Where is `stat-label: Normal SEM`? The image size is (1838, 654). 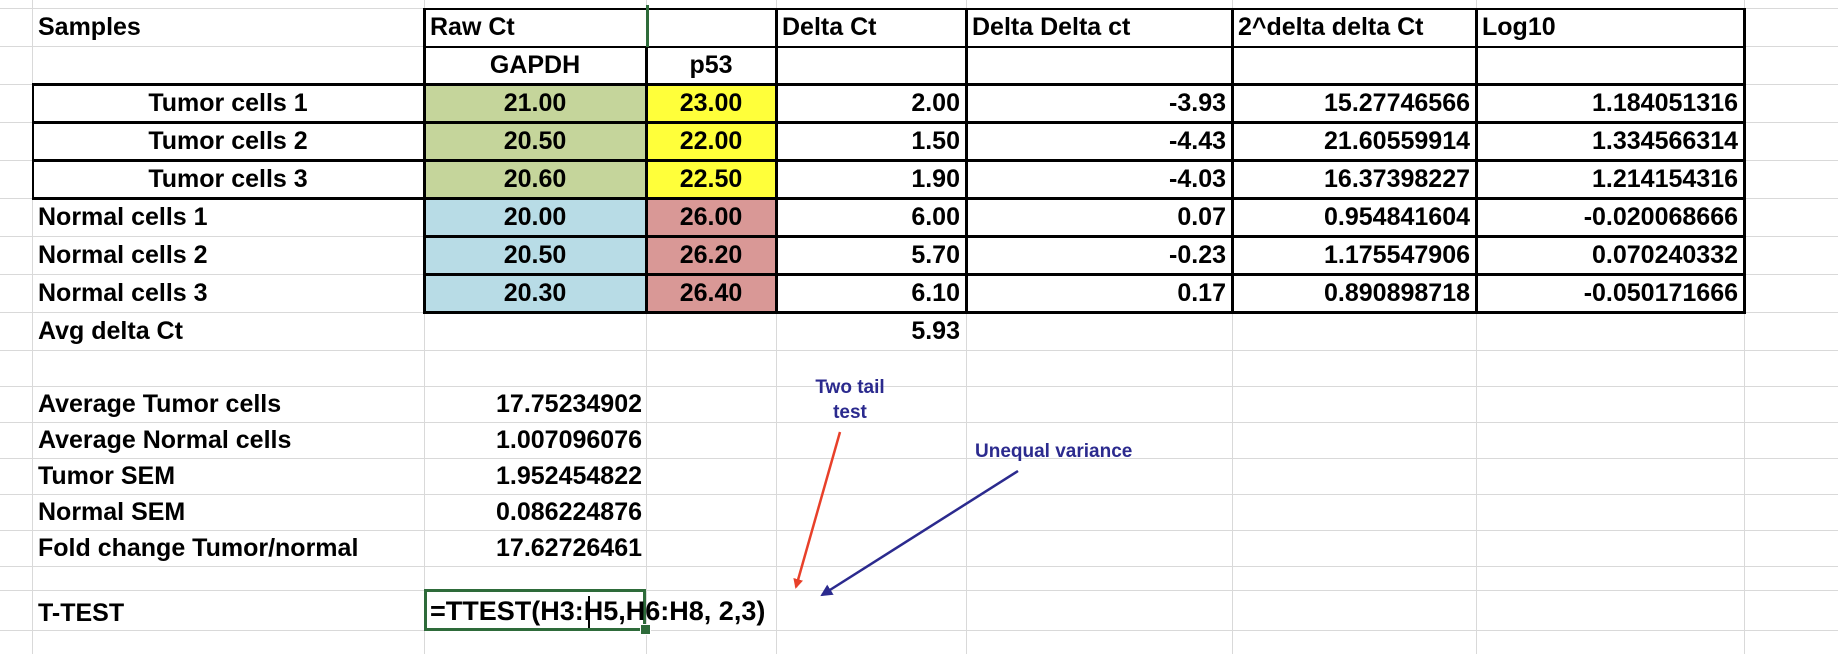 stat-label: Normal SEM is located at coordinates (112, 512).